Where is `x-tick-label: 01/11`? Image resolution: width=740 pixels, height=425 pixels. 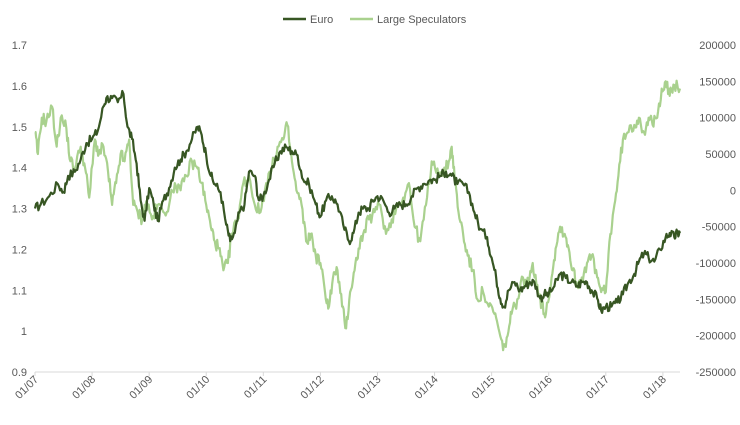 x-tick-label: 01/11 is located at coordinates (255, 387).